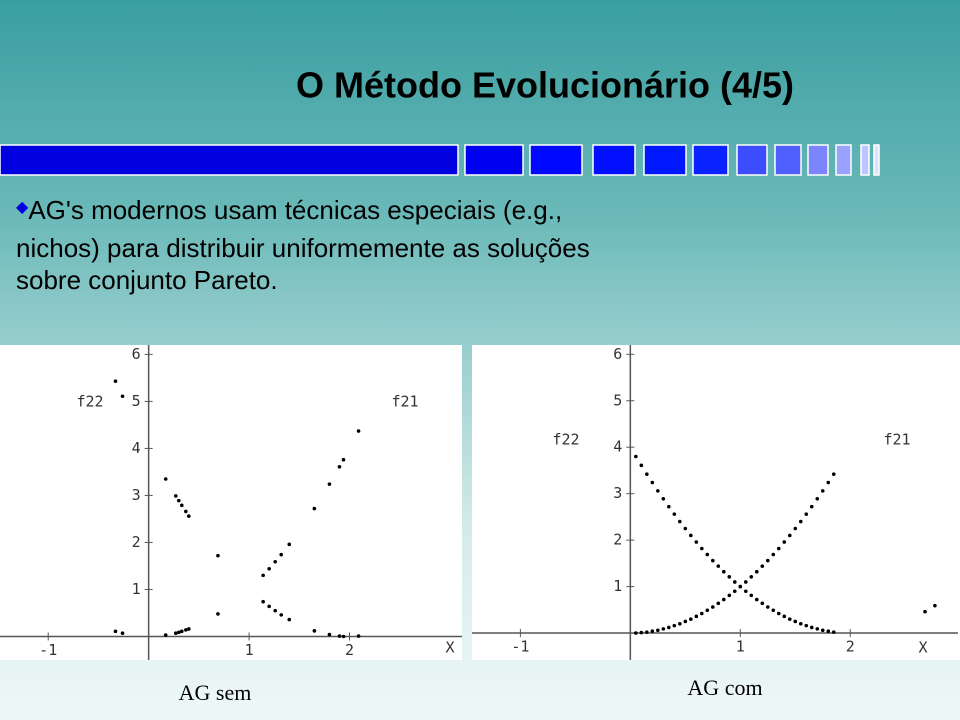  Describe the element at coordinates (850, 647) in the screenshot. I see `x-tick-label: 2` at that location.